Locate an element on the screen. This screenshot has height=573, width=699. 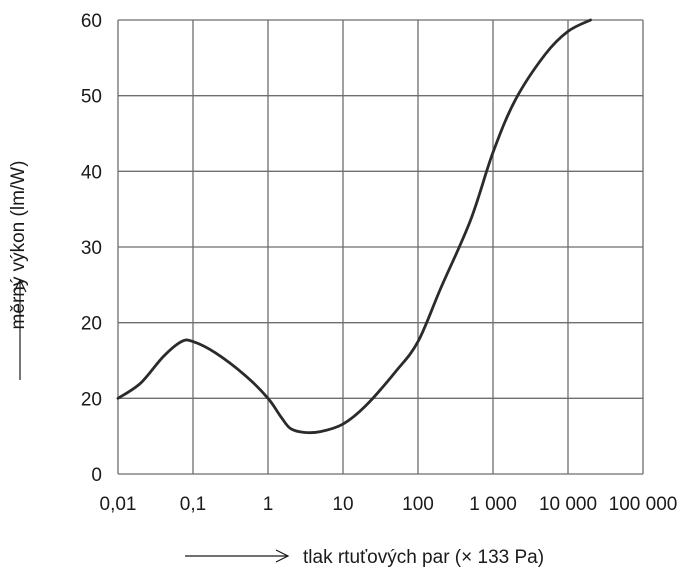
y-tick-label: 0 is located at coordinates (96, 475).